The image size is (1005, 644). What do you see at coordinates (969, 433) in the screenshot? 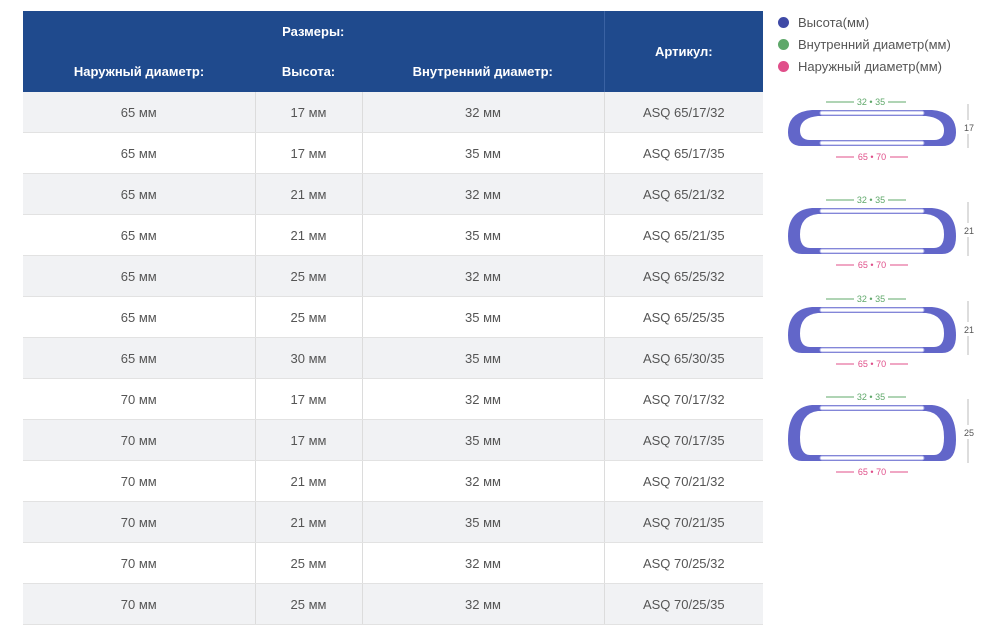
I see `height-label: 25` at bounding box center [969, 433].